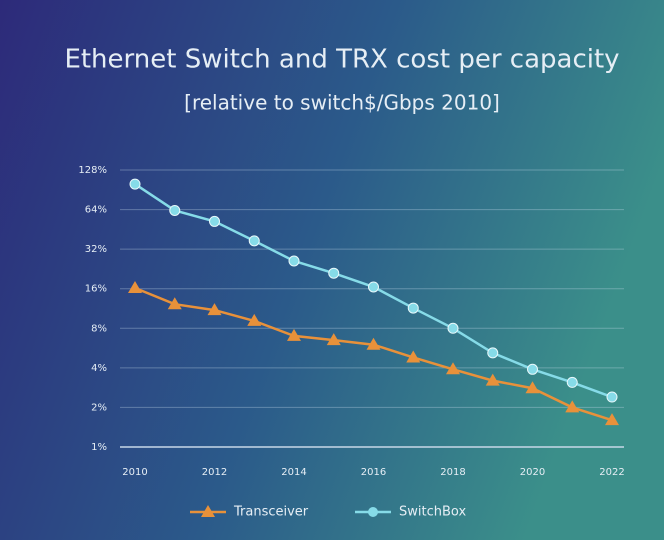 The width and height of the screenshot is (664, 540). What do you see at coordinates (92, 170) in the screenshot?
I see `y-tick-label: 128%` at bounding box center [92, 170].